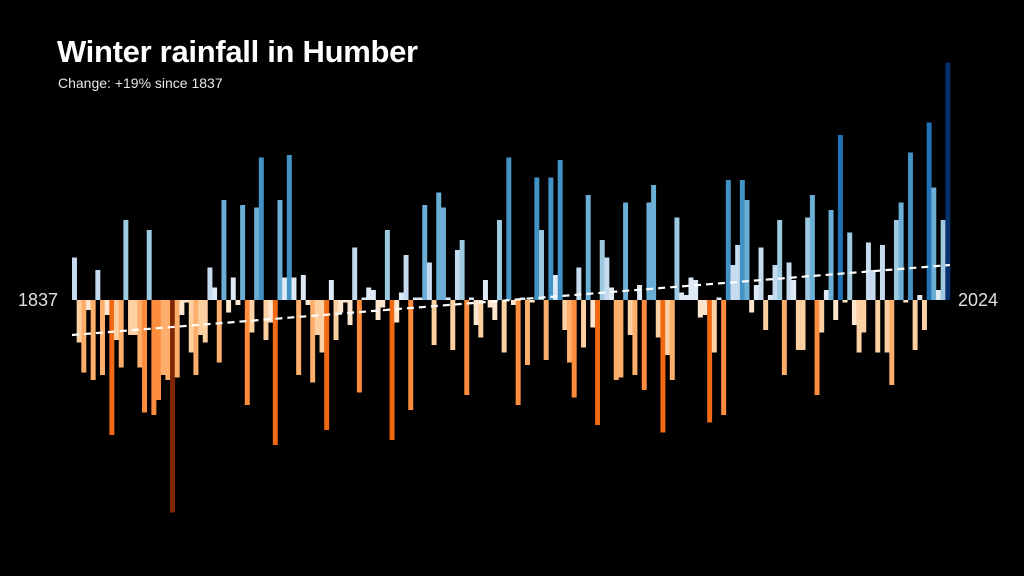 This screenshot has width=1024, height=576. What do you see at coordinates (864, 316) in the screenshot?
I see `bar-2006` at bounding box center [864, 316].